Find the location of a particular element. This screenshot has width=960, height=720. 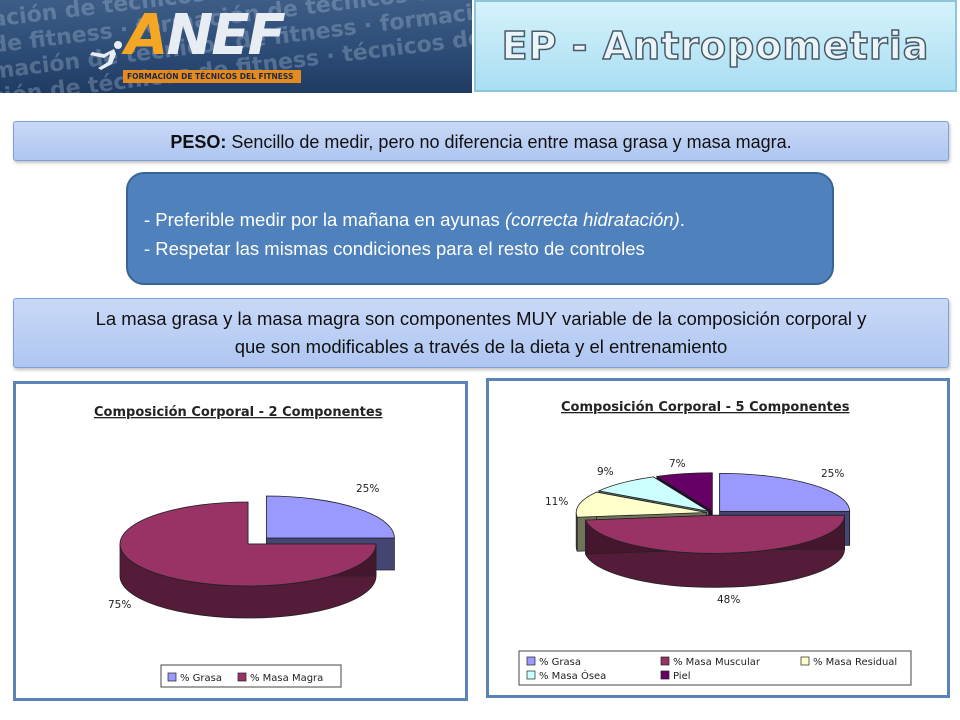

pie-area: 25% 75% is located at coordinates (251, 551).